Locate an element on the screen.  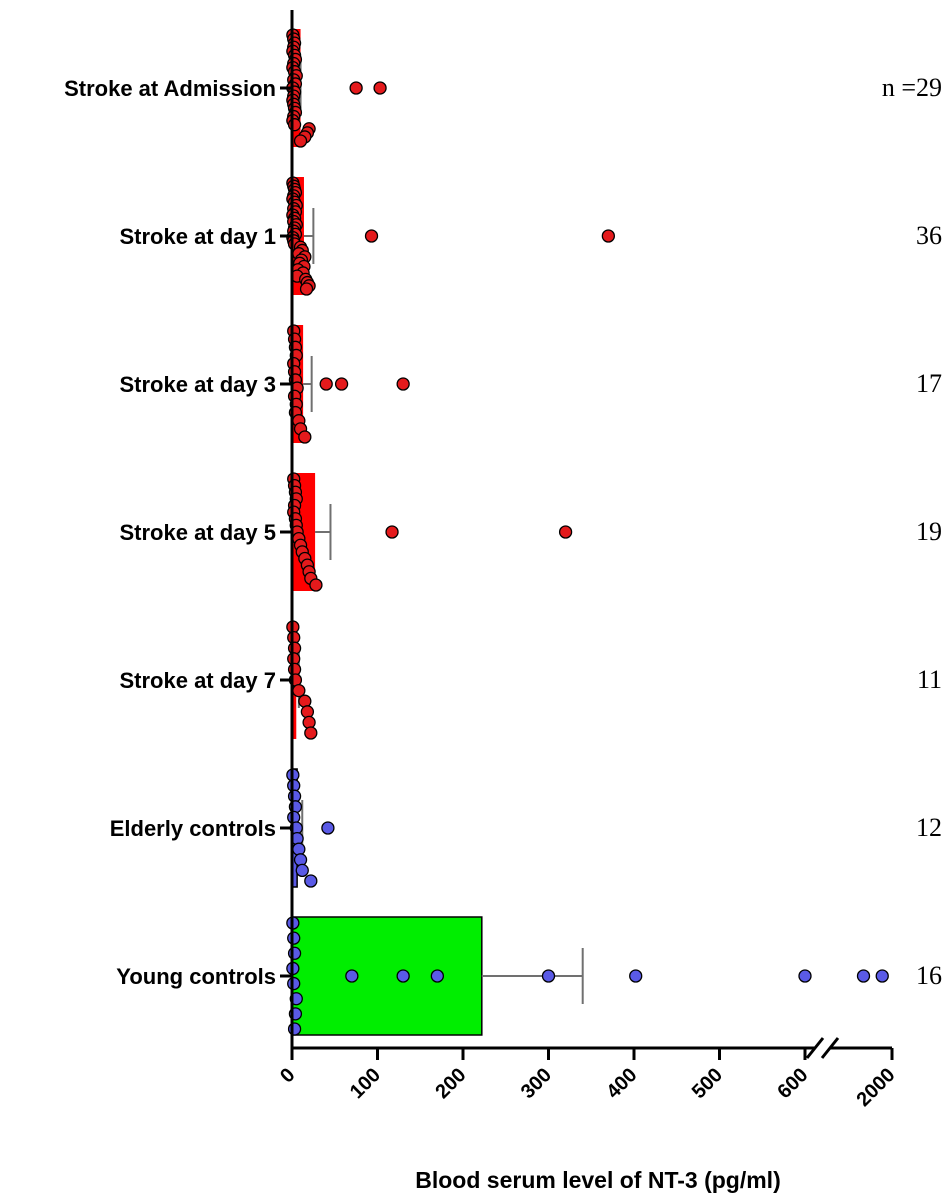
data-point-6-h7 is located at coordinates (882, 976).